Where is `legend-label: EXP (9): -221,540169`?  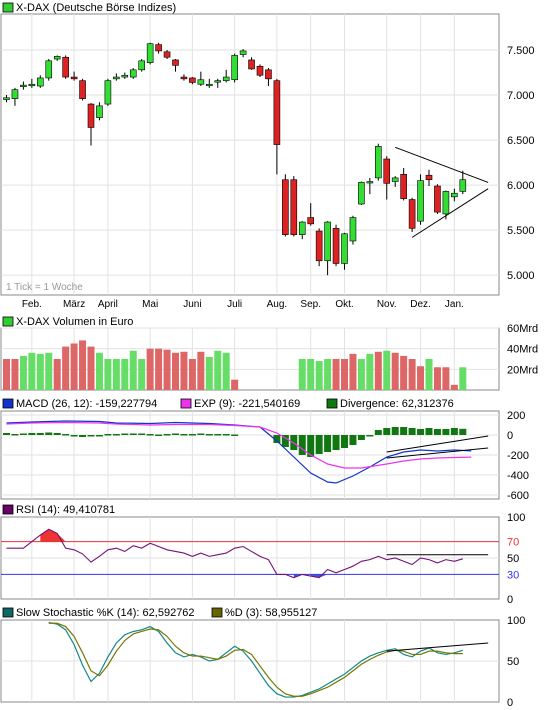
legend-label: EXP (9): -221,540169 is located at coordinates (247, 404).